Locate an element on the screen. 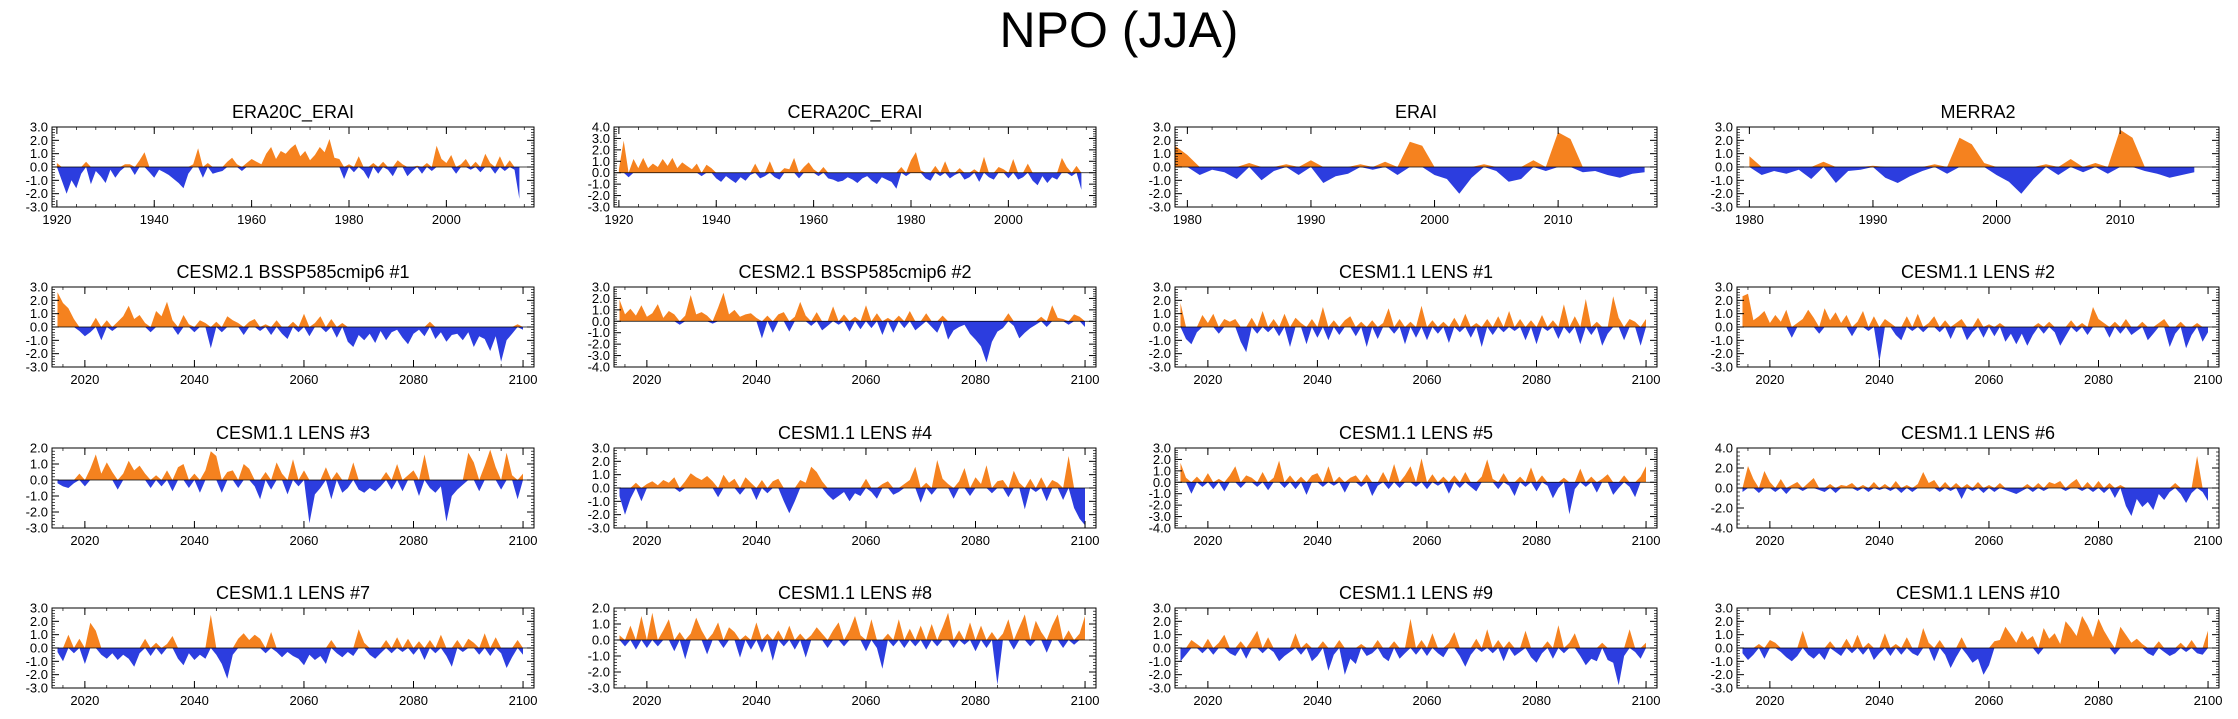 The width and height of the screenshot is (2238, 719). panel-title: CESM1.1 LENS #9 is located at coordinates (1416, 593).